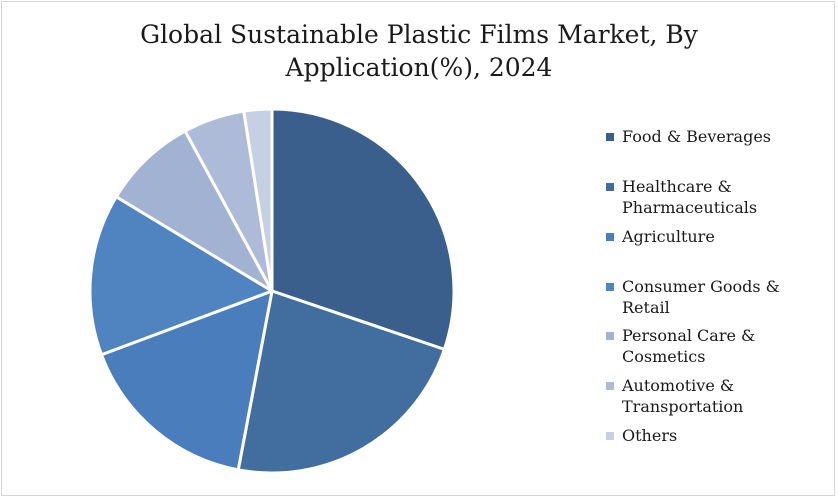 The width and height of the screenshot is (838, 499). Describe the element at coordinates (690, 197) in the screenshot. I see `legend-label: Healthcare & Pharmaceuticals` at that location.